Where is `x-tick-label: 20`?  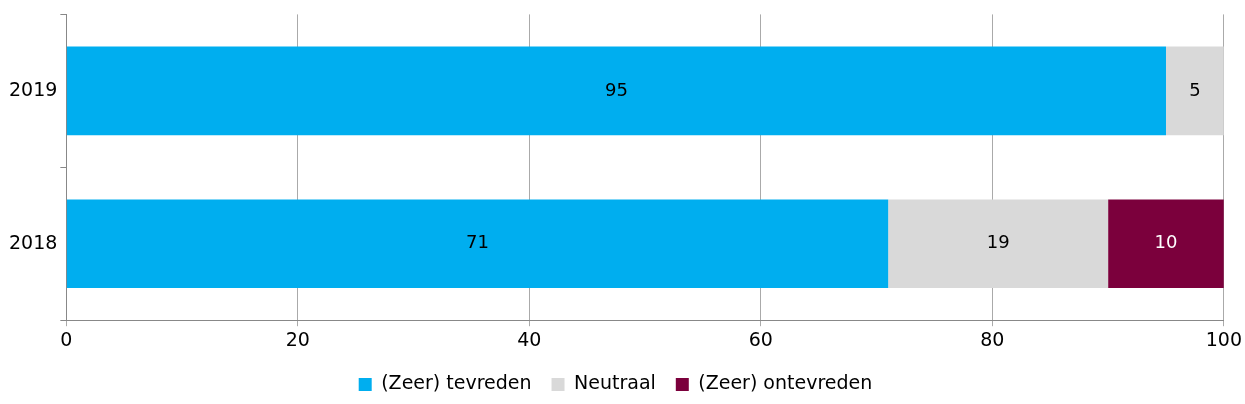 x-tick-label: 20 is located at coordinates (297, 338).